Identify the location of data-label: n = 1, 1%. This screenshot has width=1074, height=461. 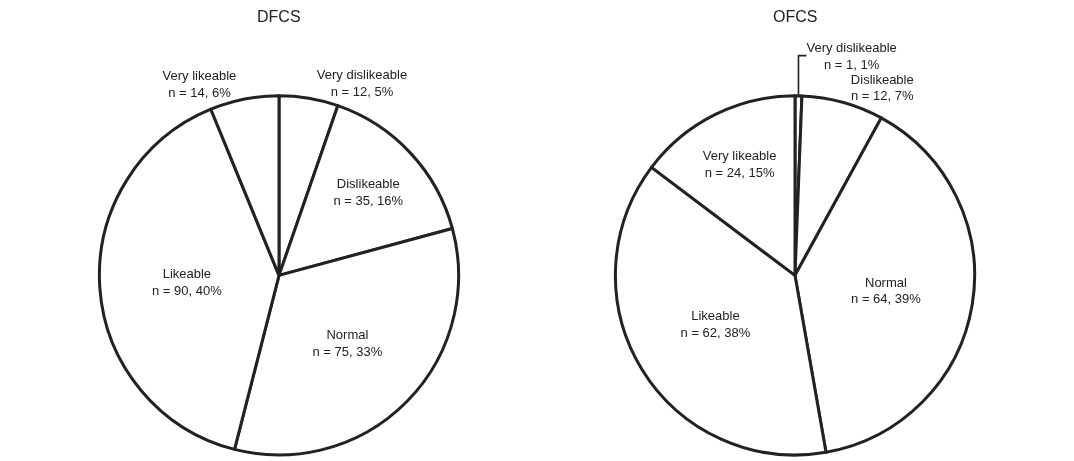
(851, 64).